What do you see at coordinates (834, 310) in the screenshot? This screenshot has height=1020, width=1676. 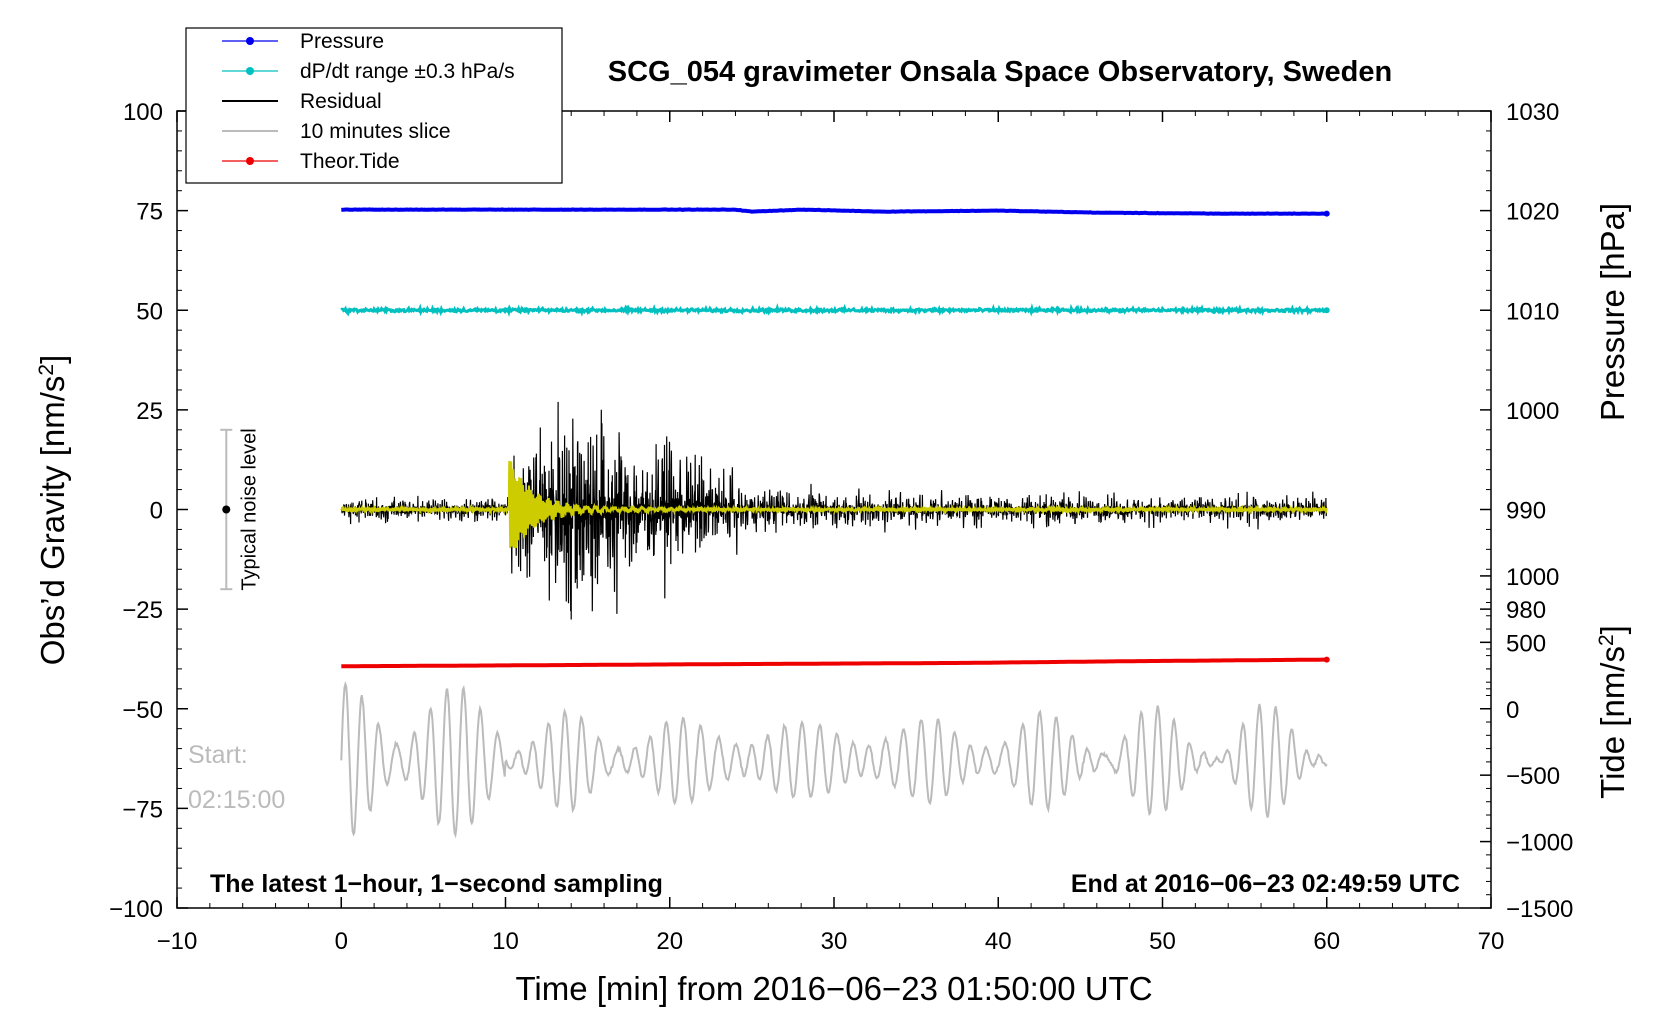 I see `dpdt-line` at bounding box center [834, 310].